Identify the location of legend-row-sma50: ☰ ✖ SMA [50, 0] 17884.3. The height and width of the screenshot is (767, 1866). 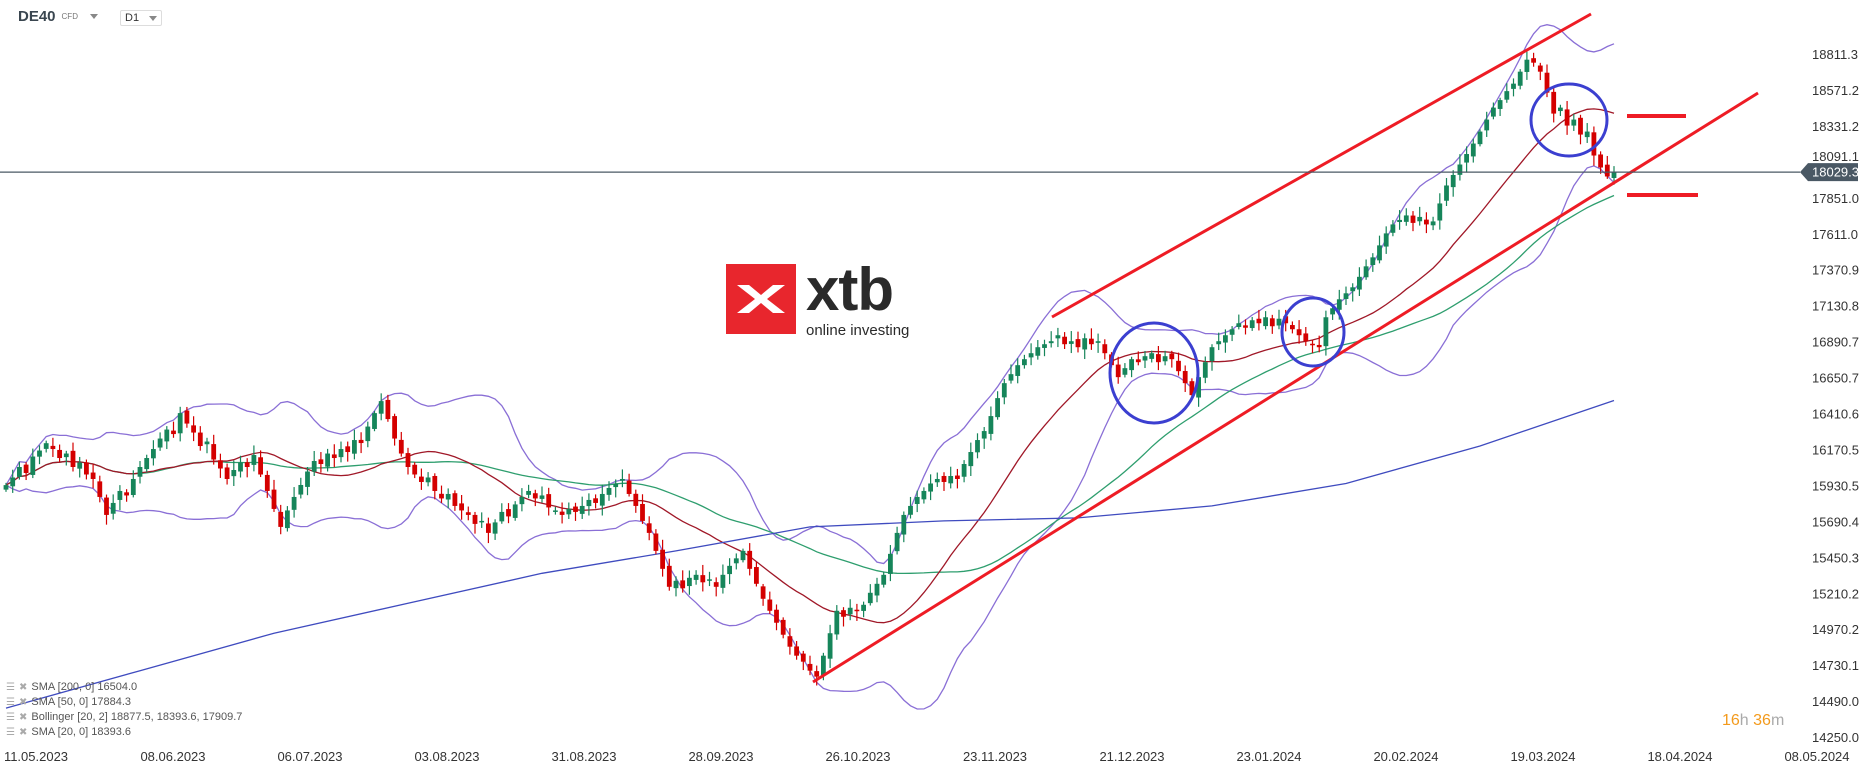
(124, 702).